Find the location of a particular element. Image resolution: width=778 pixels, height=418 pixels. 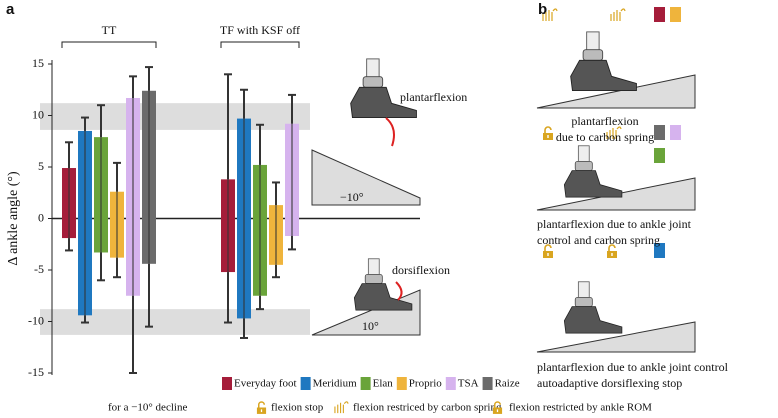

y-tick-label: 5 is located at coordinates (41, 166).